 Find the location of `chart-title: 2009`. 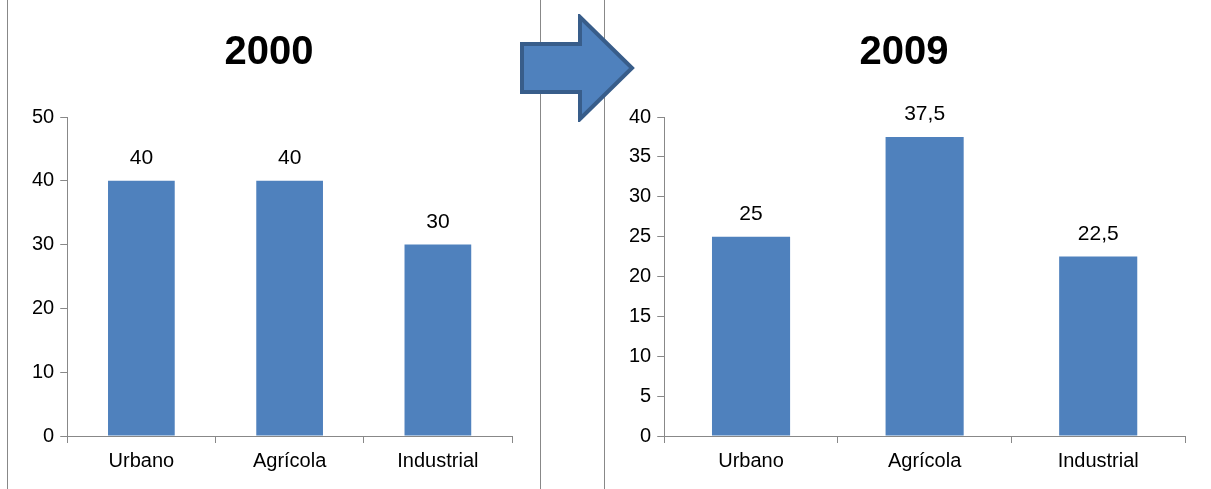

chart-title: 2009 is located at coordinates (904, 50).